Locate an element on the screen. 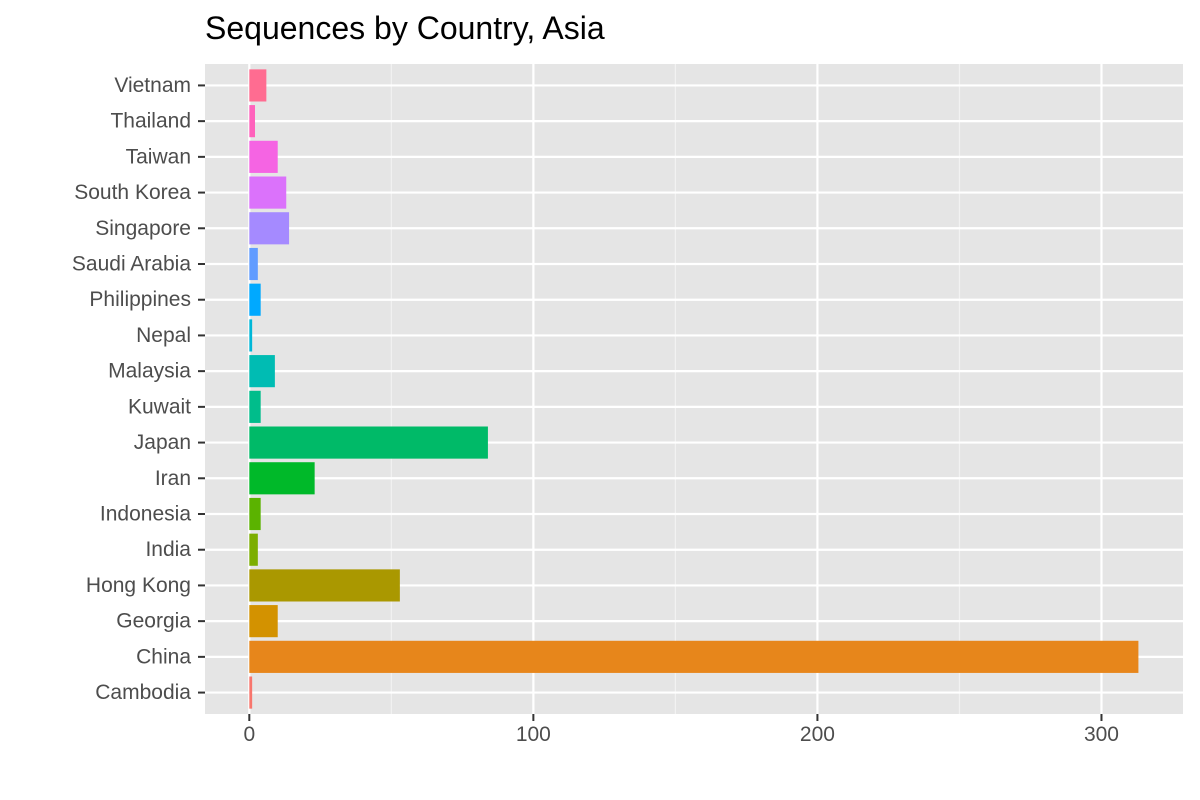 This screenshot has height=800, width=1200. x-tick-label: 200 is located at coordinates (817, 734).